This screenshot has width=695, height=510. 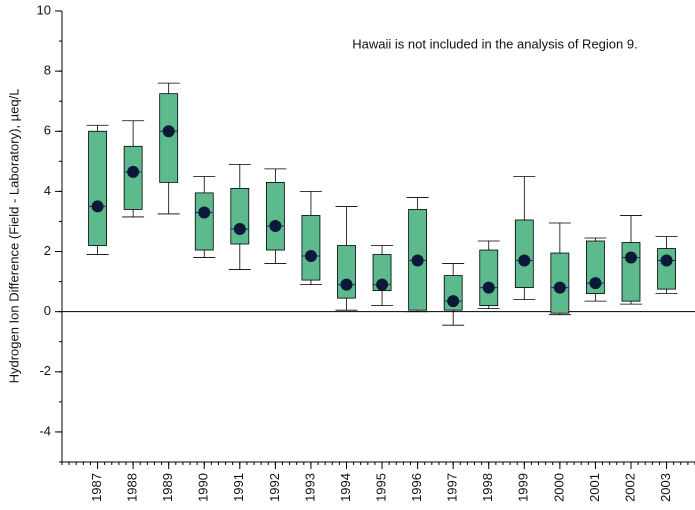 I want to click on y-tick-label: 6, so click(x=47, y=130).